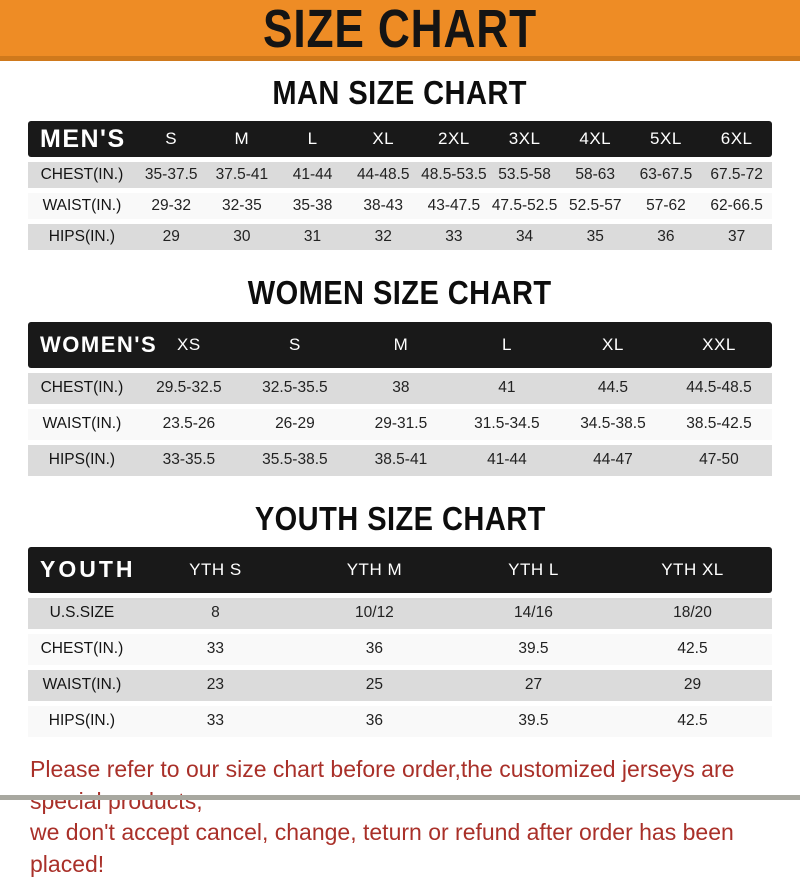  I want to click on size-value-cell: 53.5-58, so click(524, 175).